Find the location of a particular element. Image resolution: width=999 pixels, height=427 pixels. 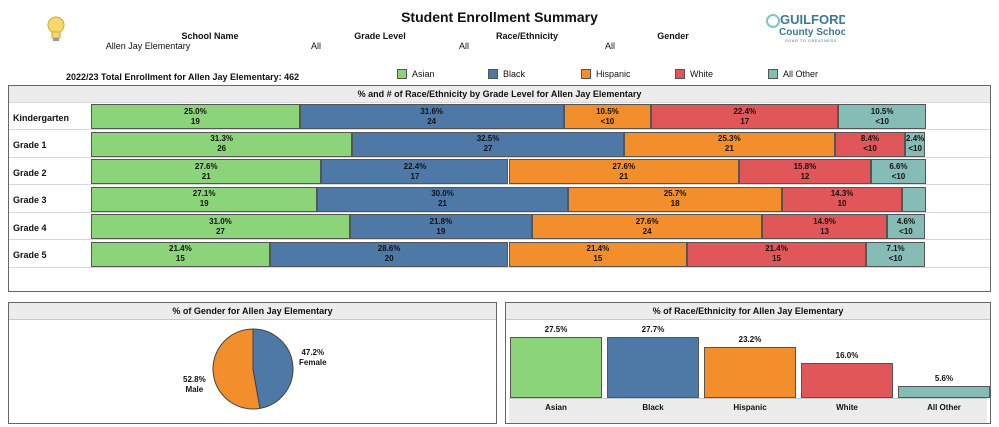

row-label: Grade 3 is located at coordinates (30, 200).